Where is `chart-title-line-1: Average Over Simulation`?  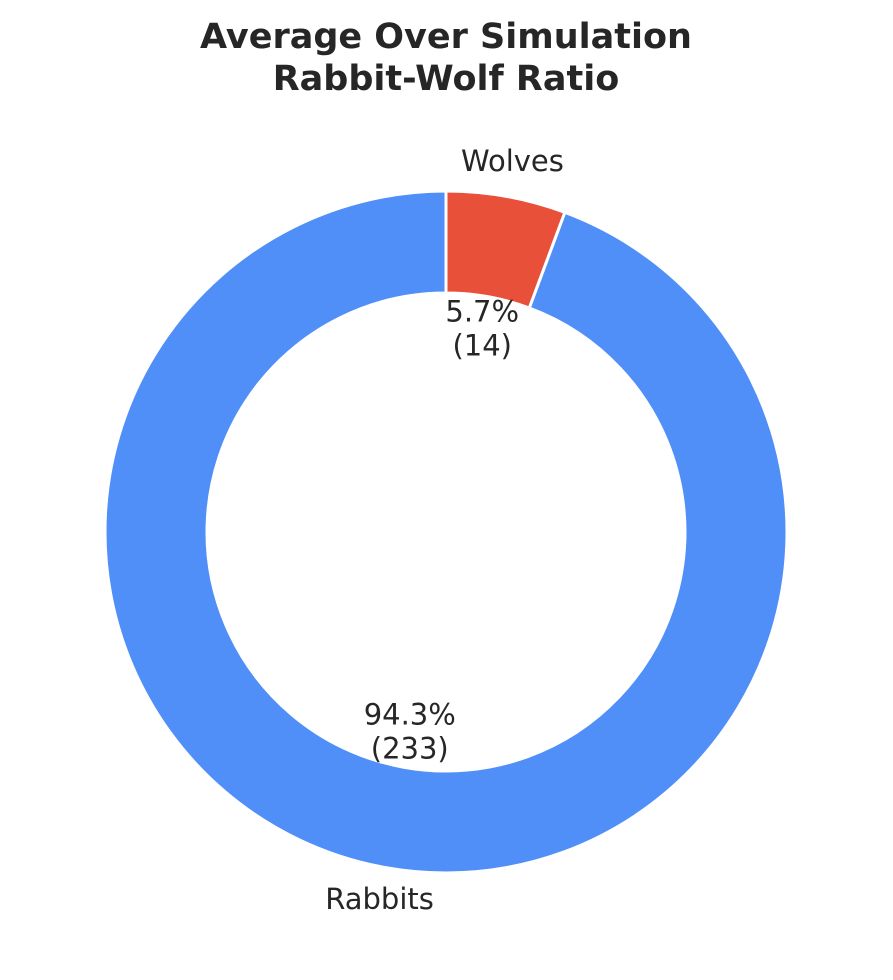 chart-title-line-1: Average Over Simulation is located at coordinates (446, 37).